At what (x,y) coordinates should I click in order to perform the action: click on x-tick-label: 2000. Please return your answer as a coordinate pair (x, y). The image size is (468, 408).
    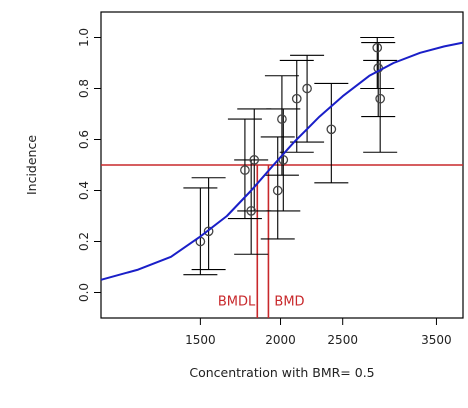
    Looking at the image, I should click on (280, 340).